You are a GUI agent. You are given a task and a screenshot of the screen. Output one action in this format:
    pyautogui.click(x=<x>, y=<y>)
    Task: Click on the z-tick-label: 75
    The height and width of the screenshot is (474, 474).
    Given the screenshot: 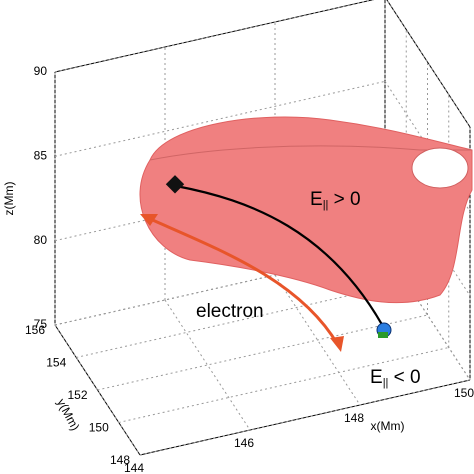 What is the action you would take?
    pyautogui.click(x=41, y=324)
    